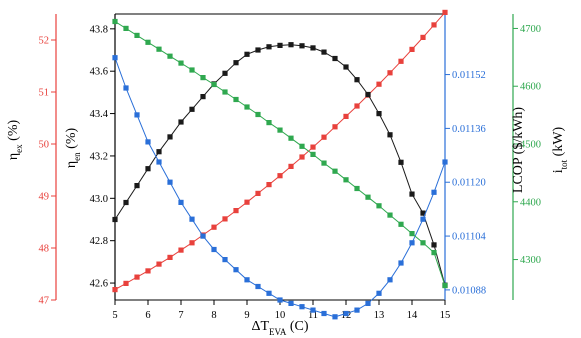 This screenshot has width=581, height=338. I want to click on eta_en-tick-label: 43.0, so click(99, 199).